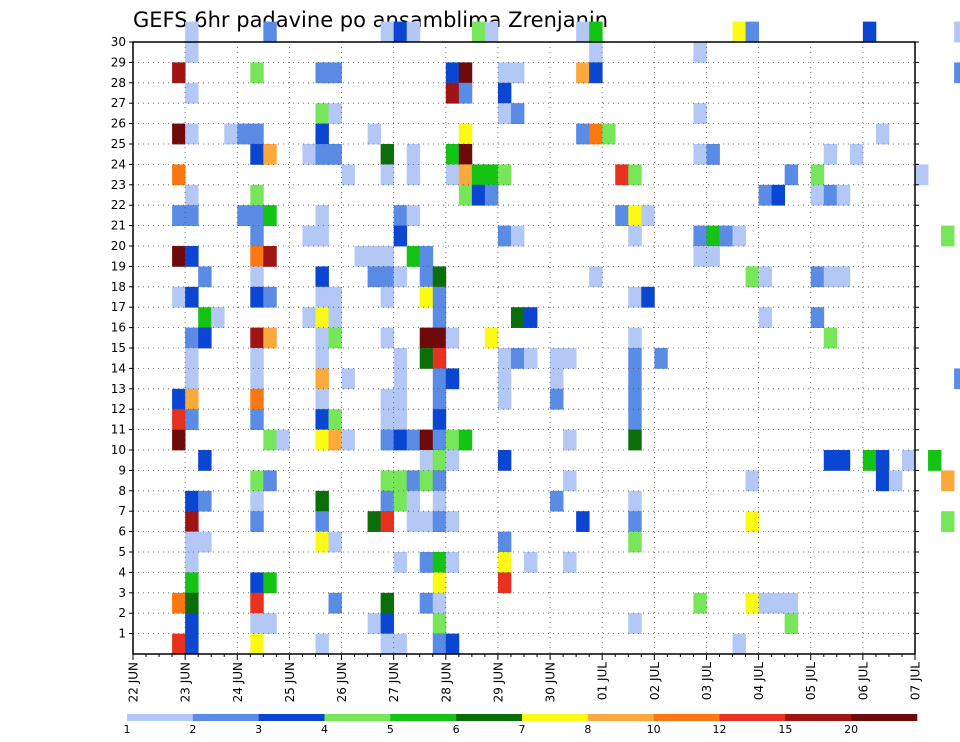 The width and height of the screenshot is (960, 742). I want to click on y-tick-label: 24, so click(118, 164).